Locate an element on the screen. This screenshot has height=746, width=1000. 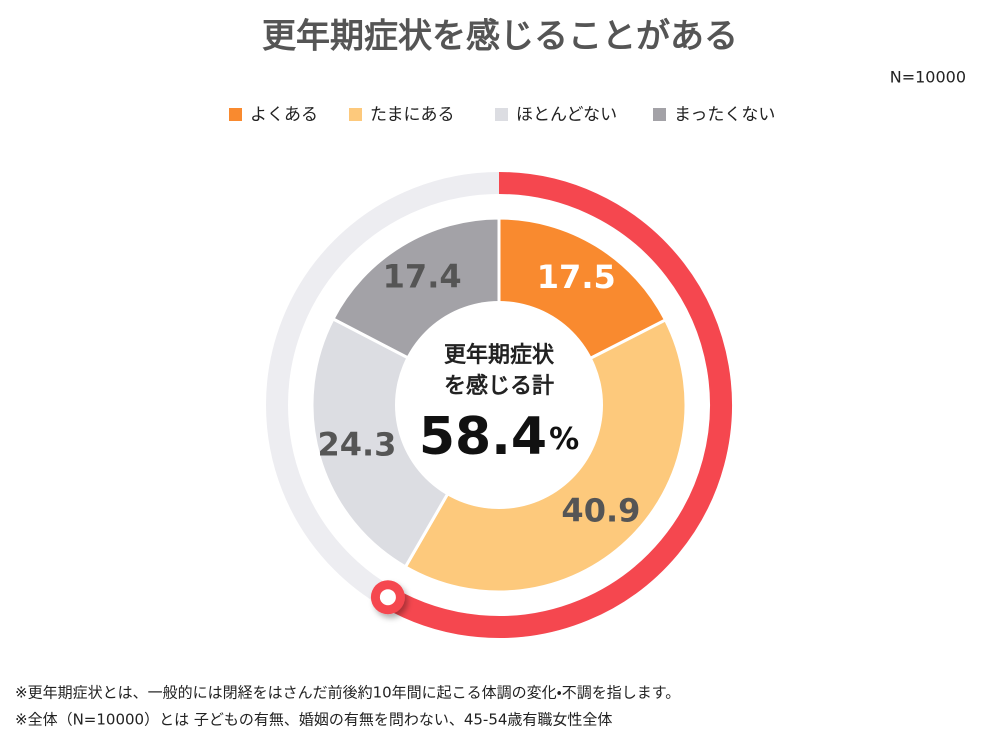
center-text: を感じる計 is located at coordinates (499, 386).